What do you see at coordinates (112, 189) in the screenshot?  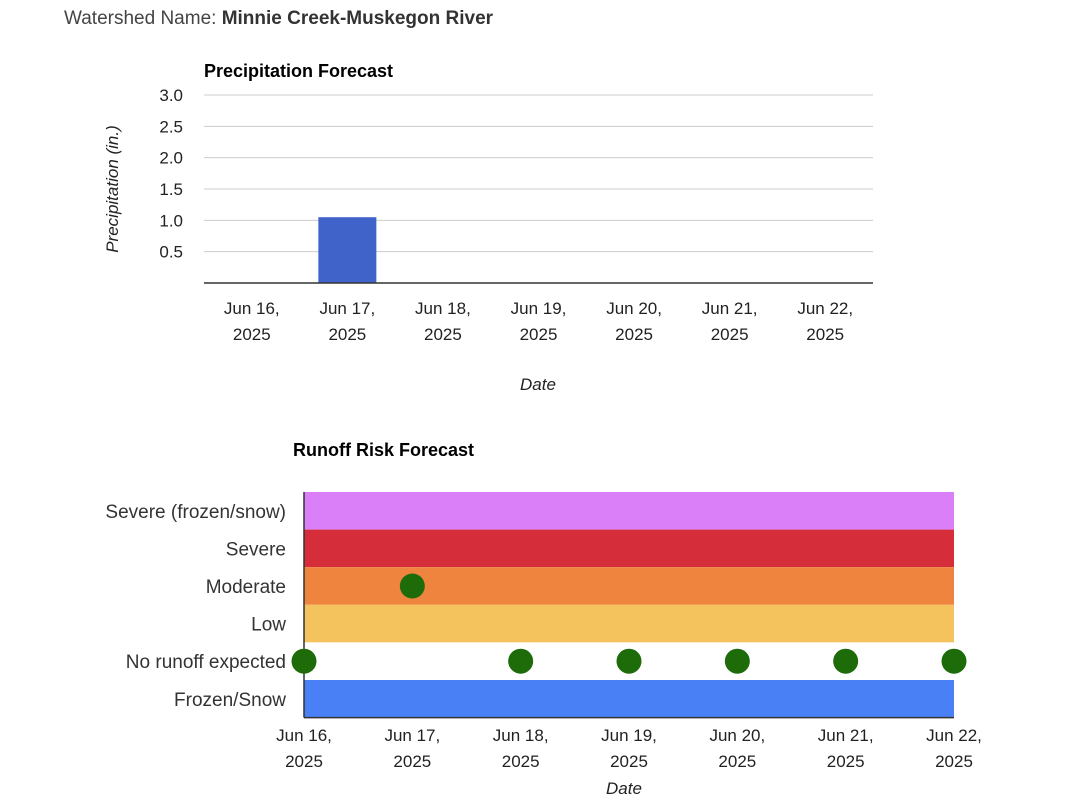 I see `y-axis-title: Precipitation (in.)` at bounding box center [112, 189].